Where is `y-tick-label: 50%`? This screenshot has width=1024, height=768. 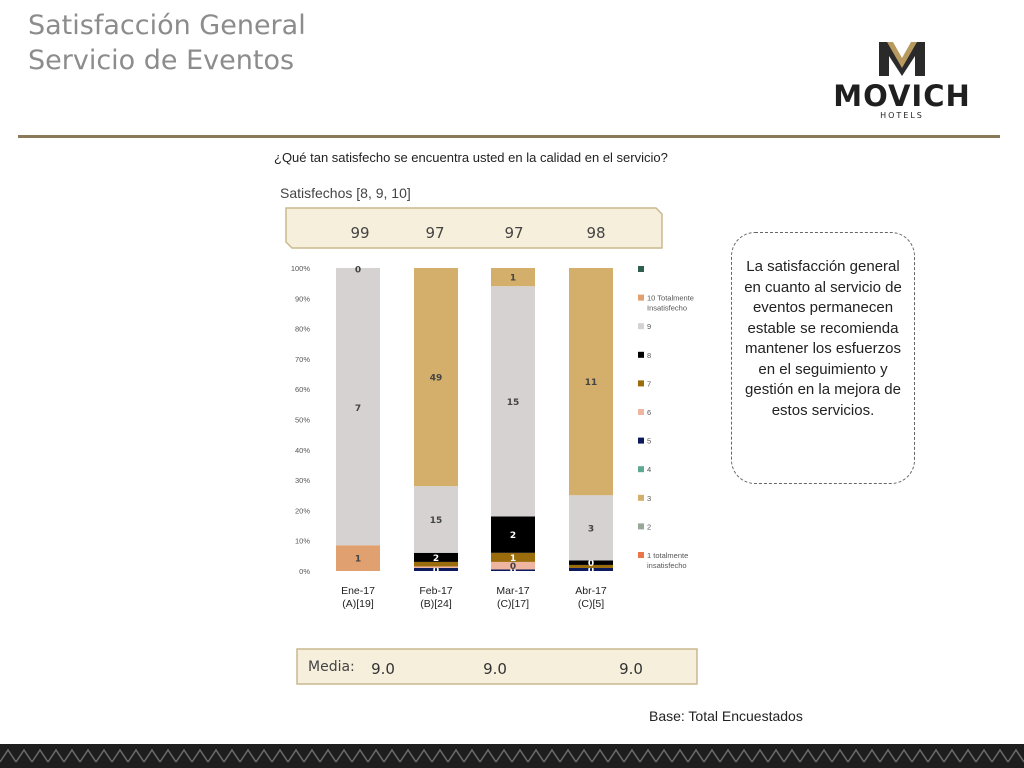
y-tick-label: 50% is located at coordinates (302, 420).